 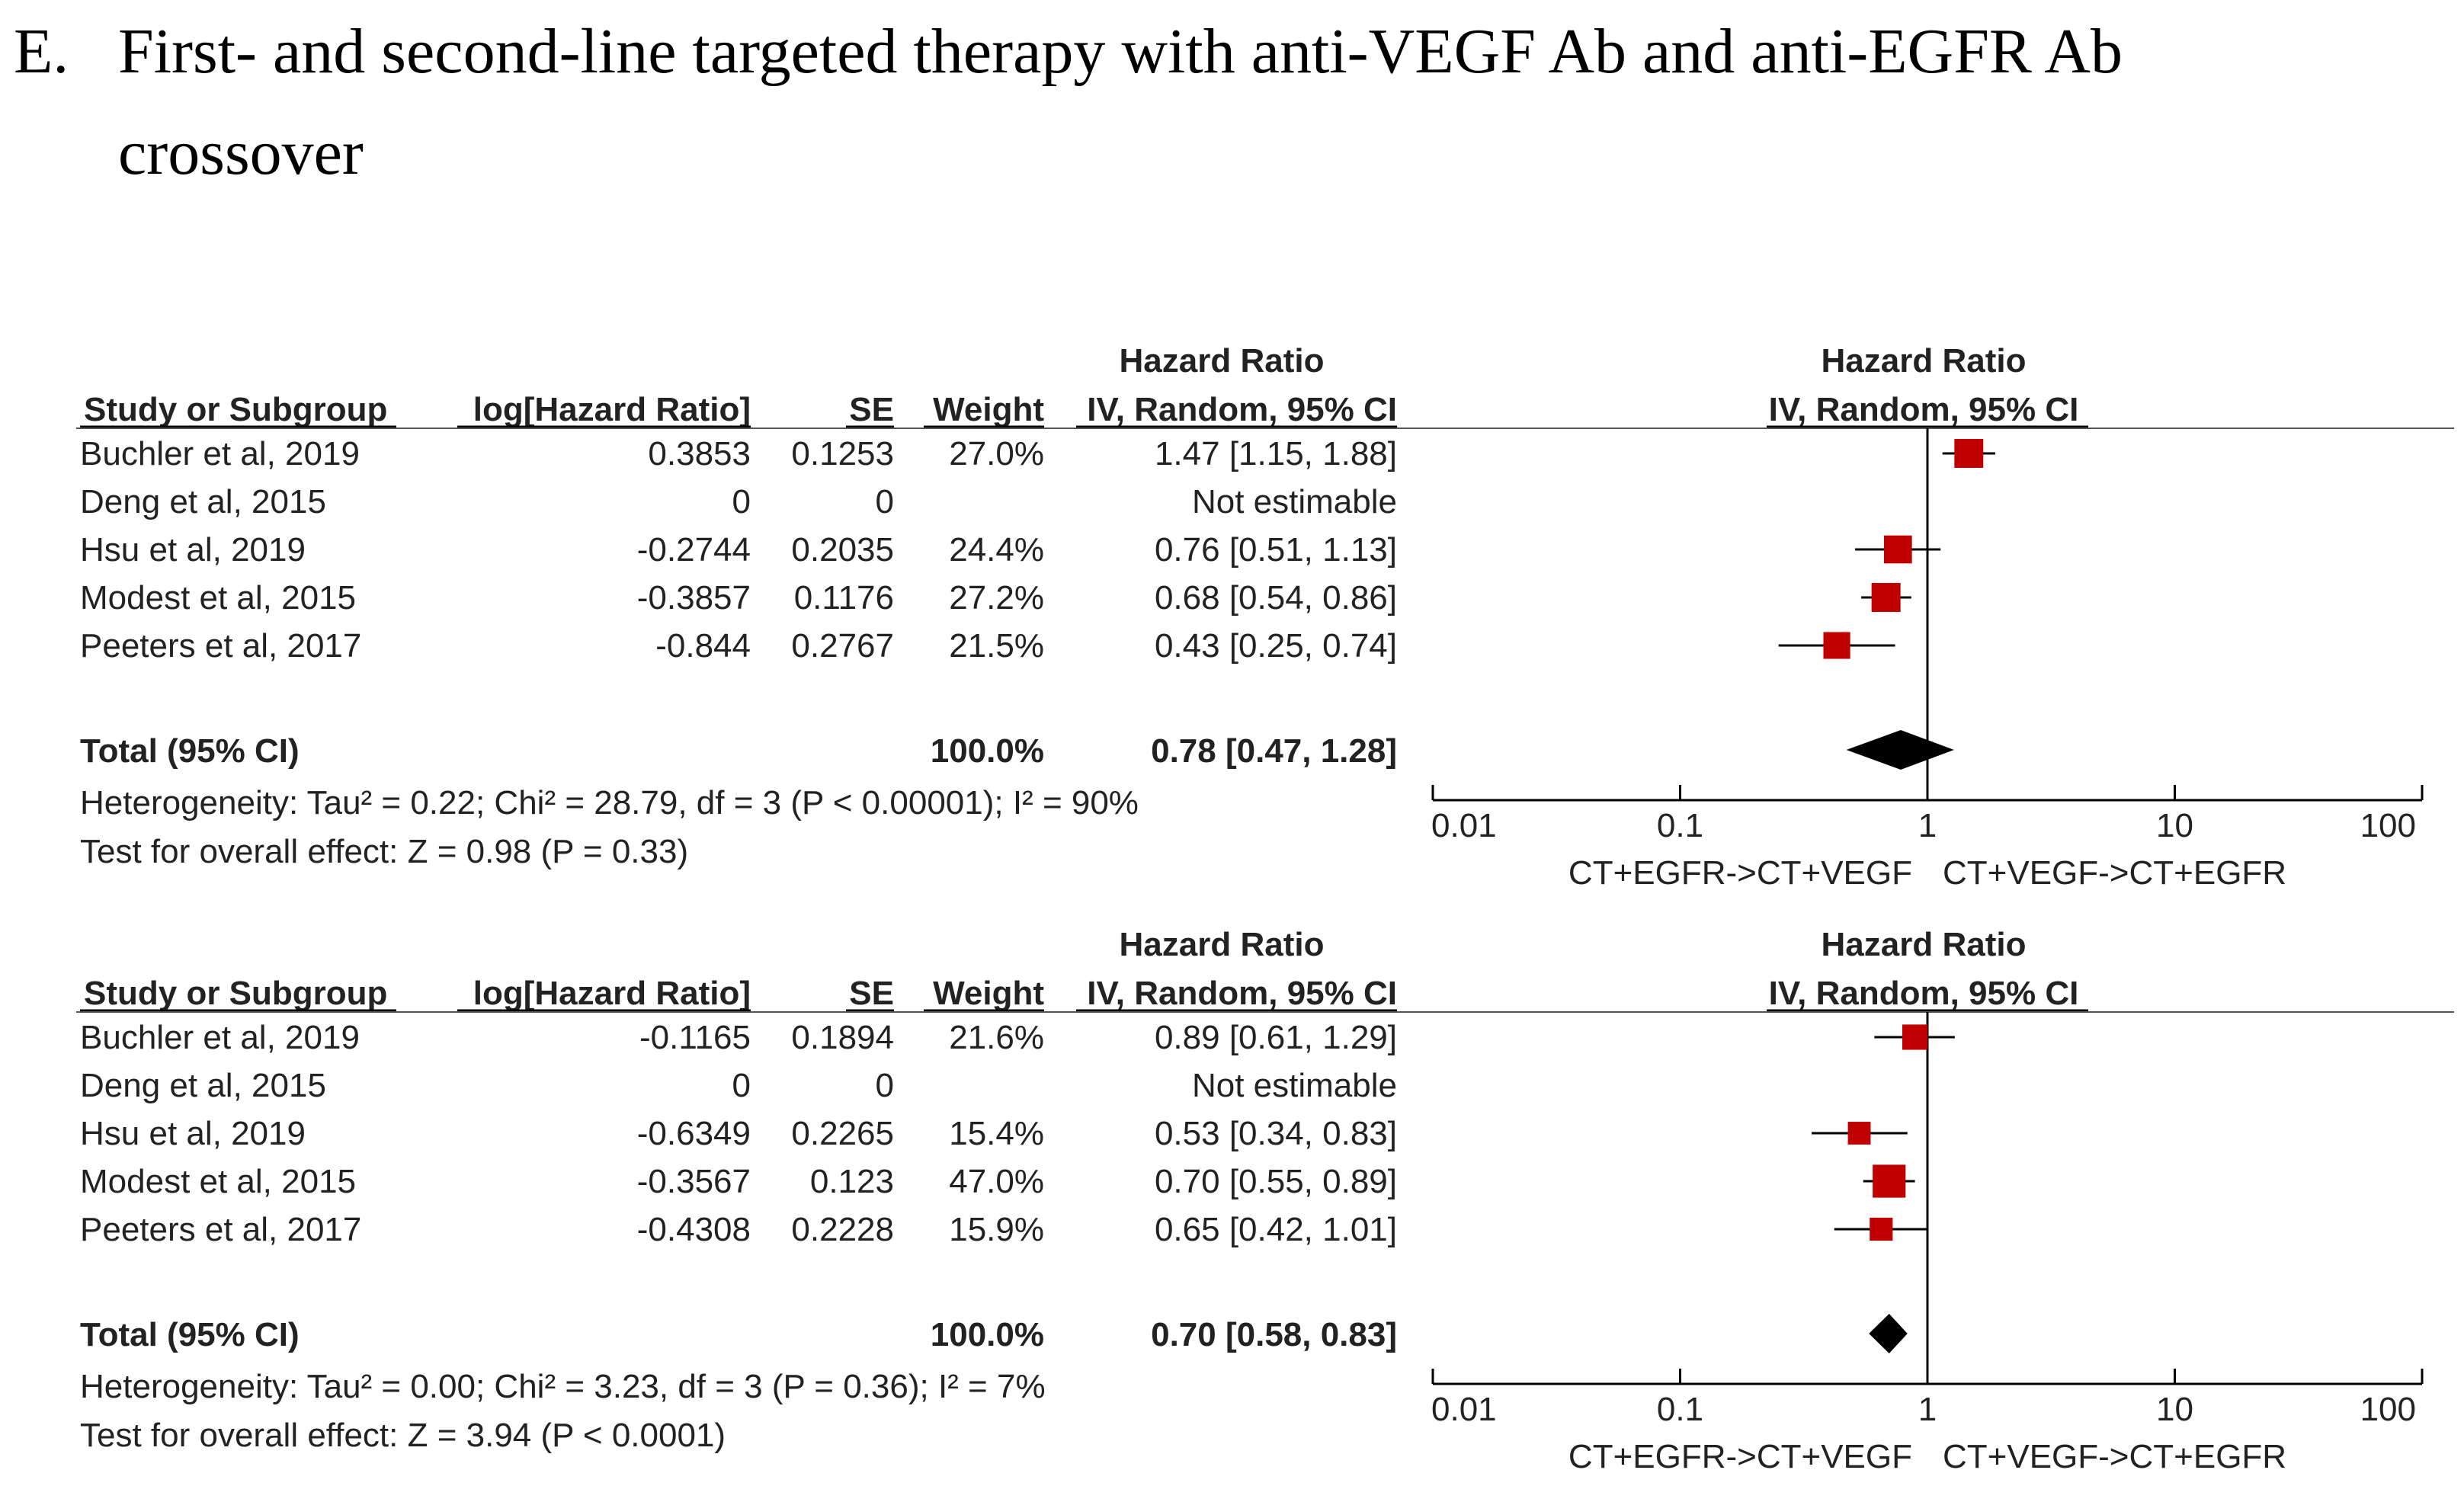 What do you see at coordinates (997, 1181) in the screenshot?
I see `study-weight: 47.0%` at bounding box center [997, 1181].